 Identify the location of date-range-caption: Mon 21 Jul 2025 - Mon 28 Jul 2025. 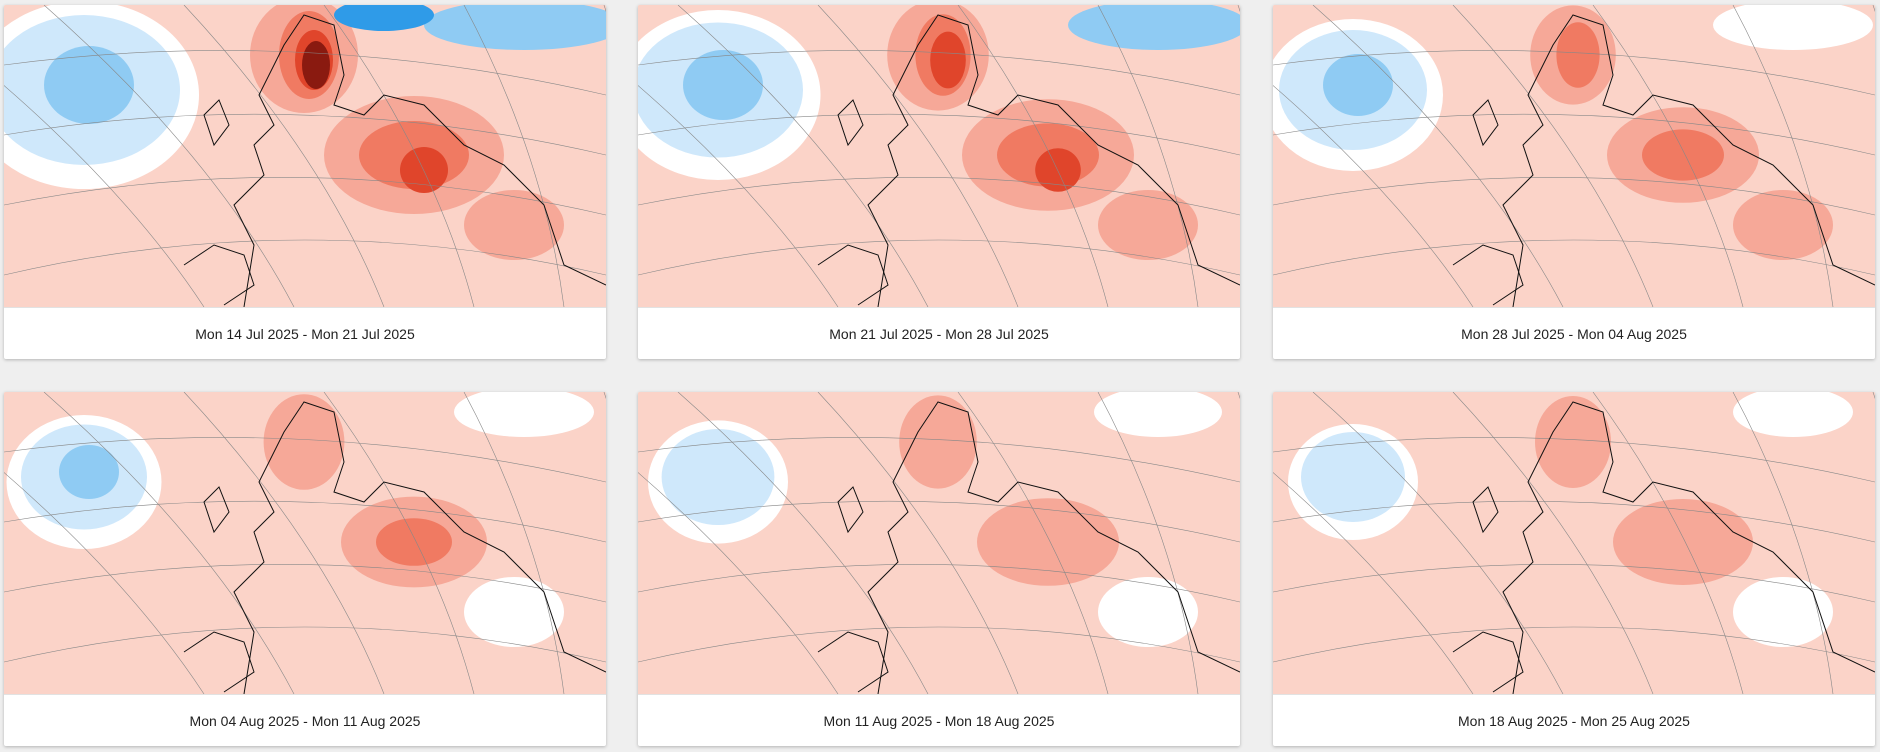
(939, 333).